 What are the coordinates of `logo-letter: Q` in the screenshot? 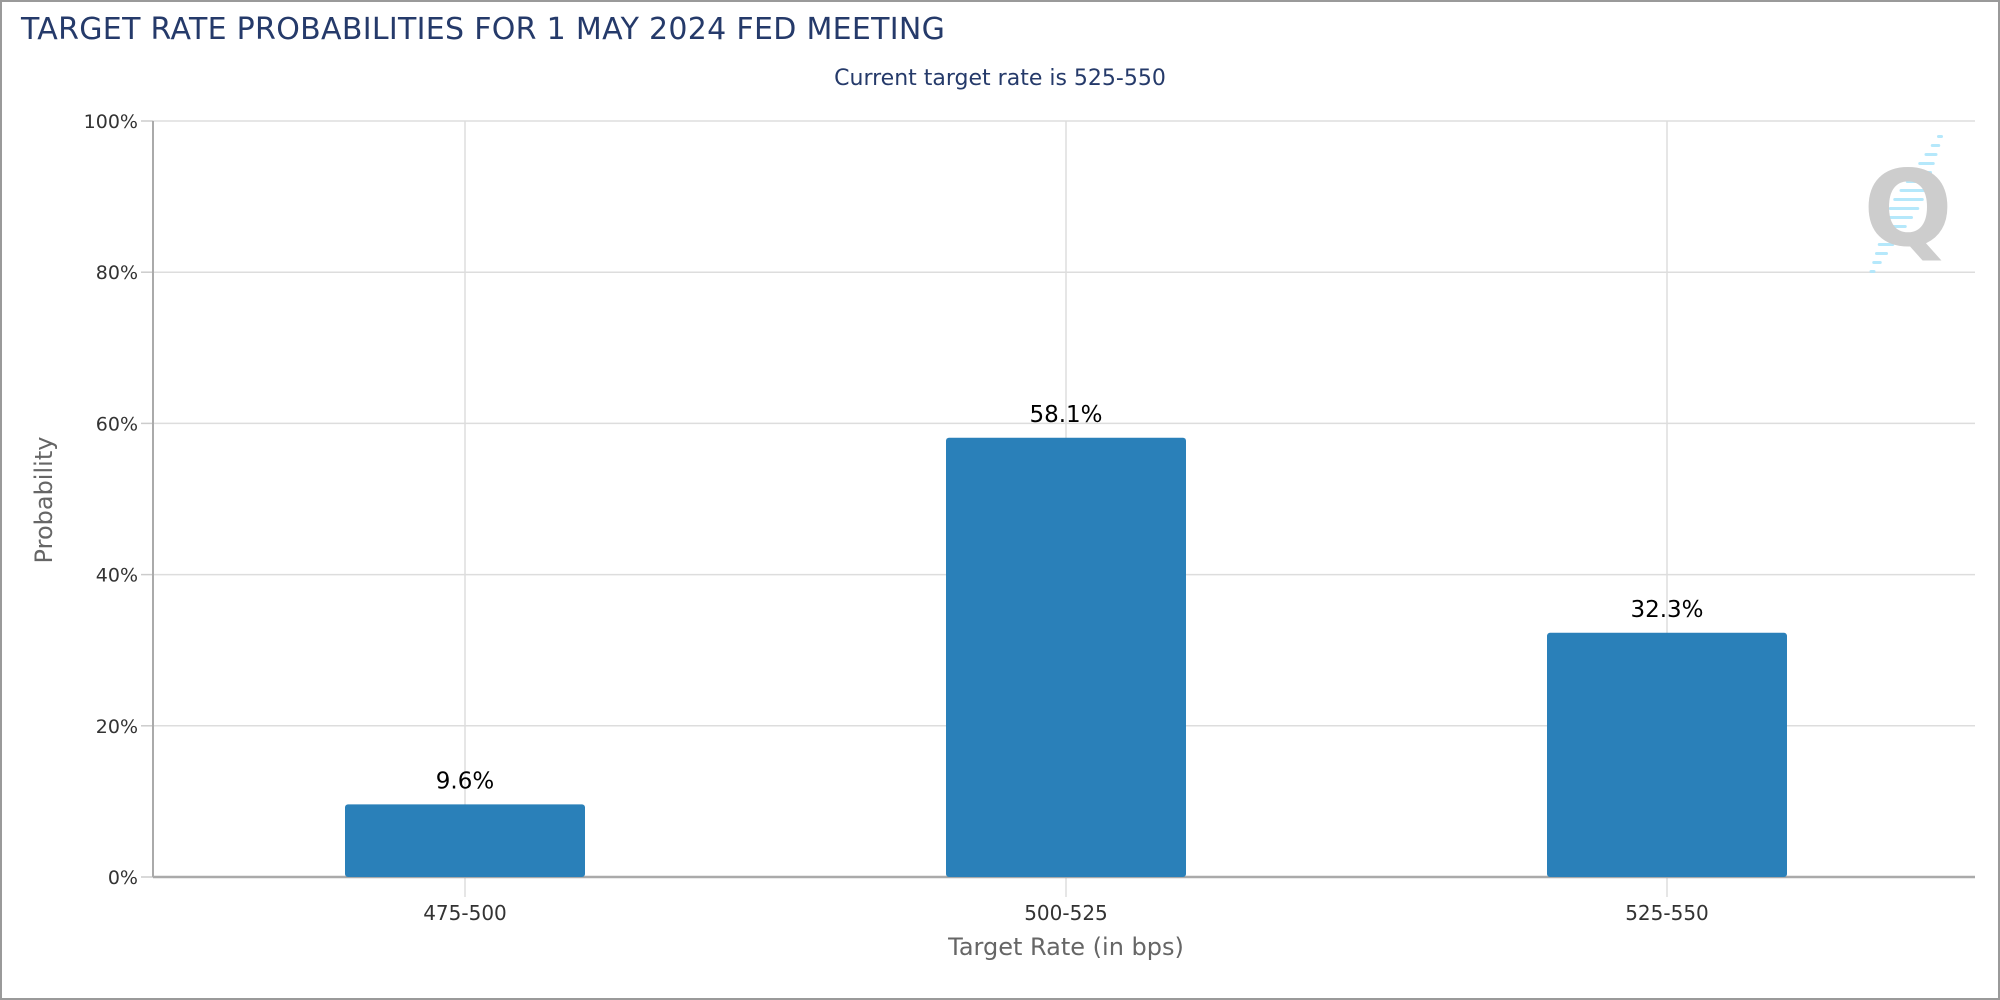 It's located at (1907, 209).